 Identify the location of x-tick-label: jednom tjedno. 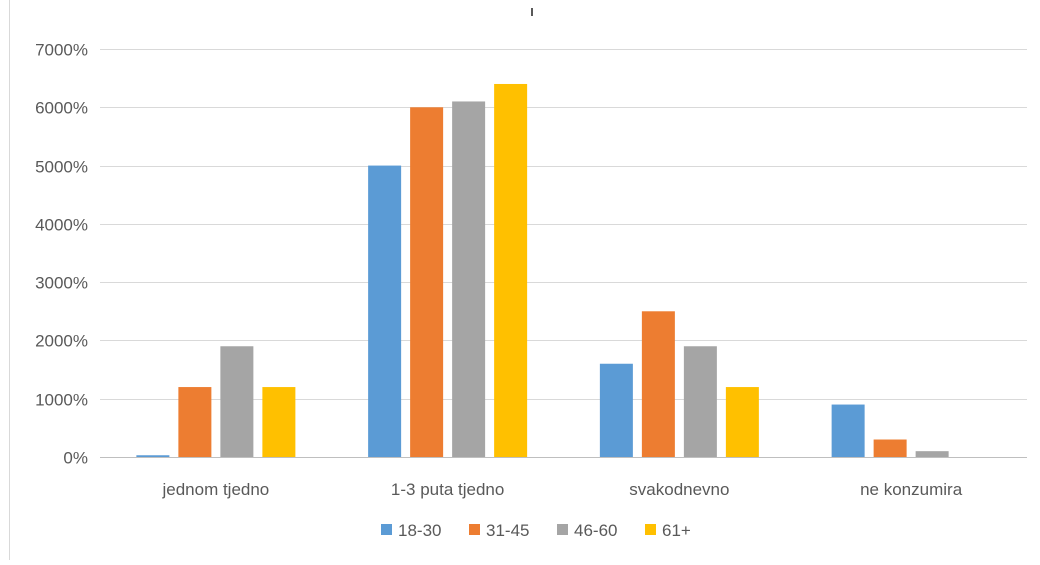
(215, 489).